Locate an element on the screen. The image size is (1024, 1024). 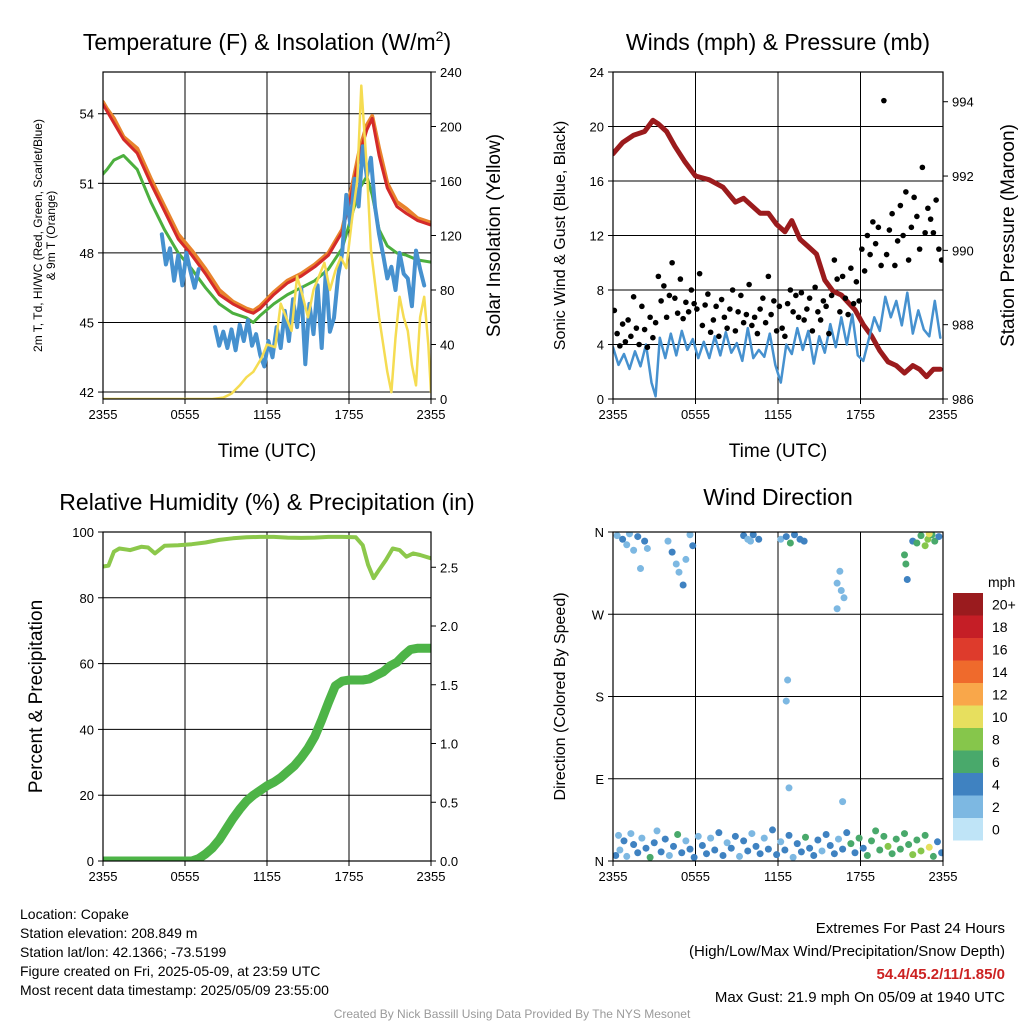
series-line-t2m is located at coordinates (267, 209).